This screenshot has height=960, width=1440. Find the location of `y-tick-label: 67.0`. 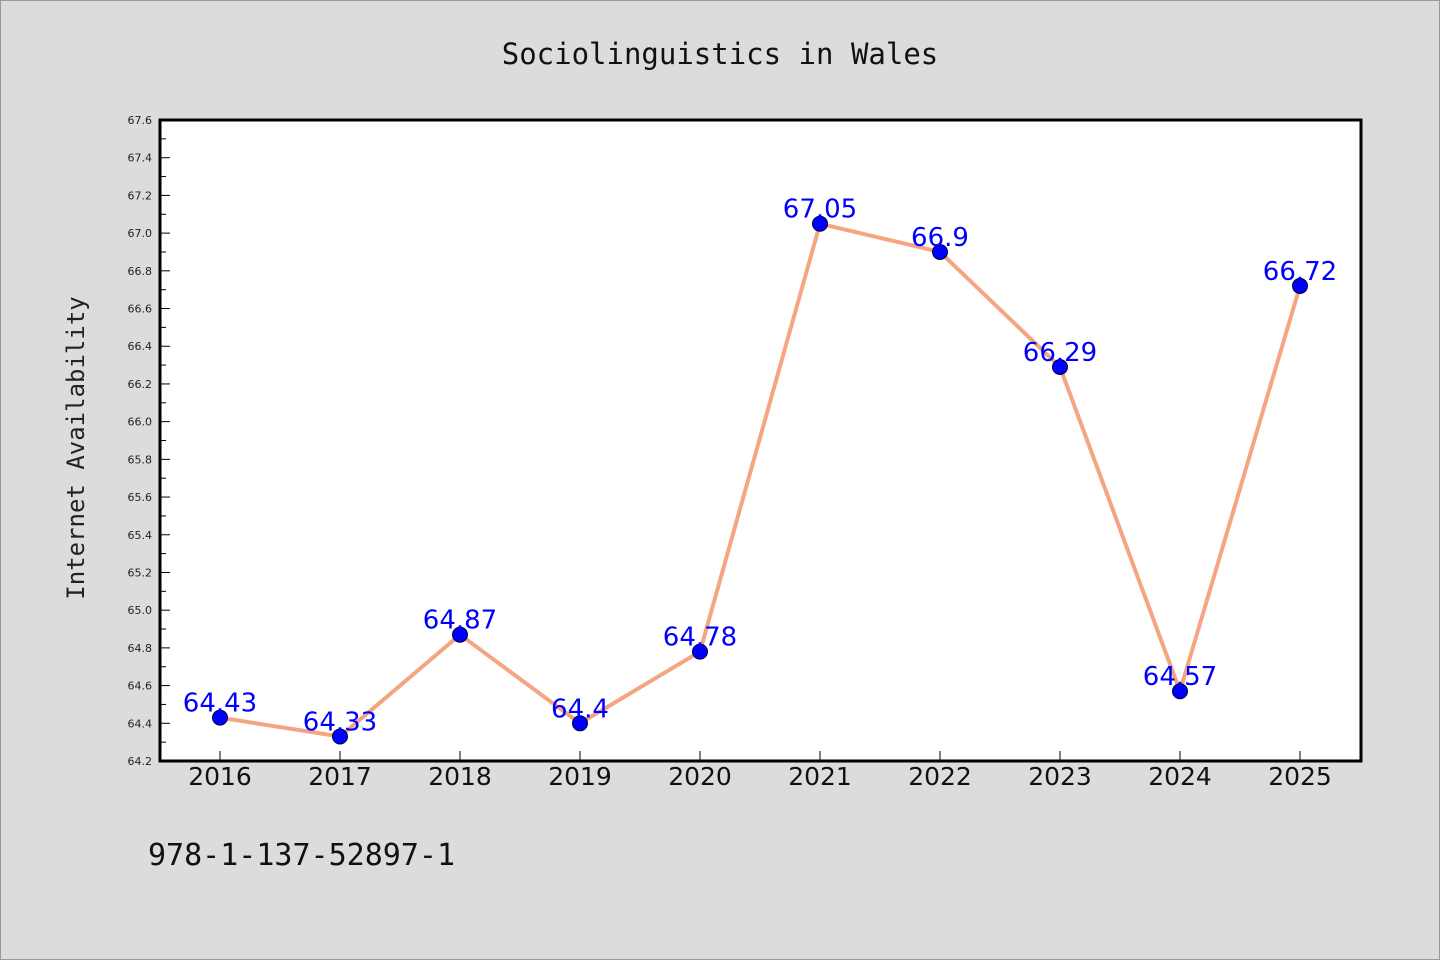

y-tick-label: 67.0 is located at coordinates (140, 233).